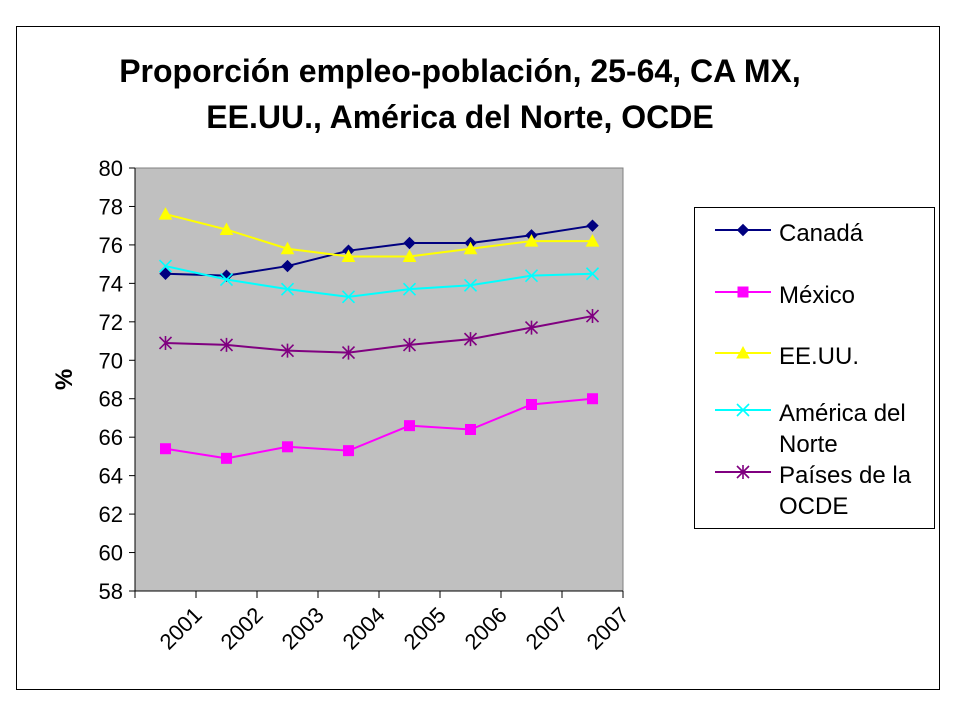  I want to click on legend-label-line: México, so click(817, 295).